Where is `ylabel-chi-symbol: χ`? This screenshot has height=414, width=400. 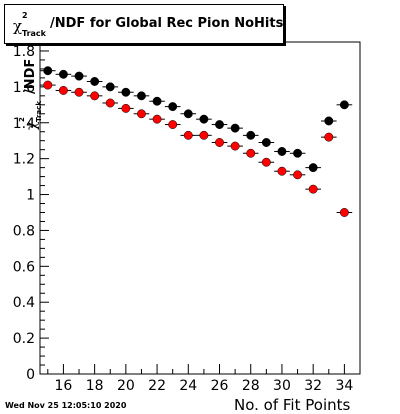
ylabel-chi-symbol: χ is located at coordinates (32, 125).